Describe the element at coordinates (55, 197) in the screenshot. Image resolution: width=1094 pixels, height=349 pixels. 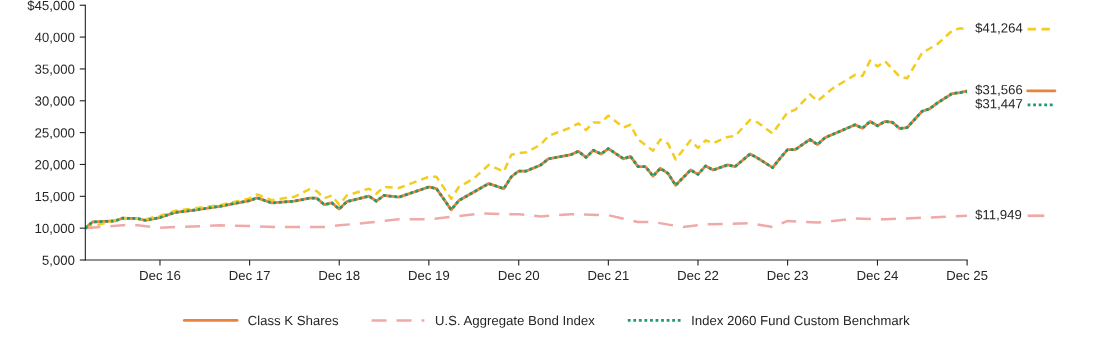
I see `y-tick-label: 15,000` at that location.